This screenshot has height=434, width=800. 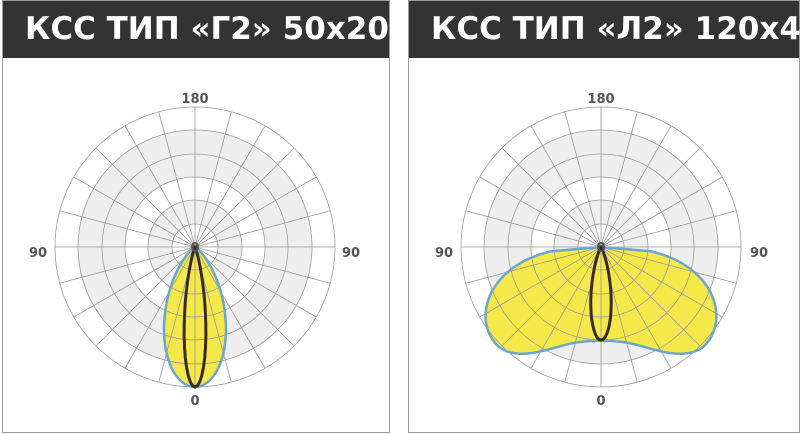 I want to click on panel-title: КСС ТИП «Г2» 50x20°, so click(x=203, y=29).